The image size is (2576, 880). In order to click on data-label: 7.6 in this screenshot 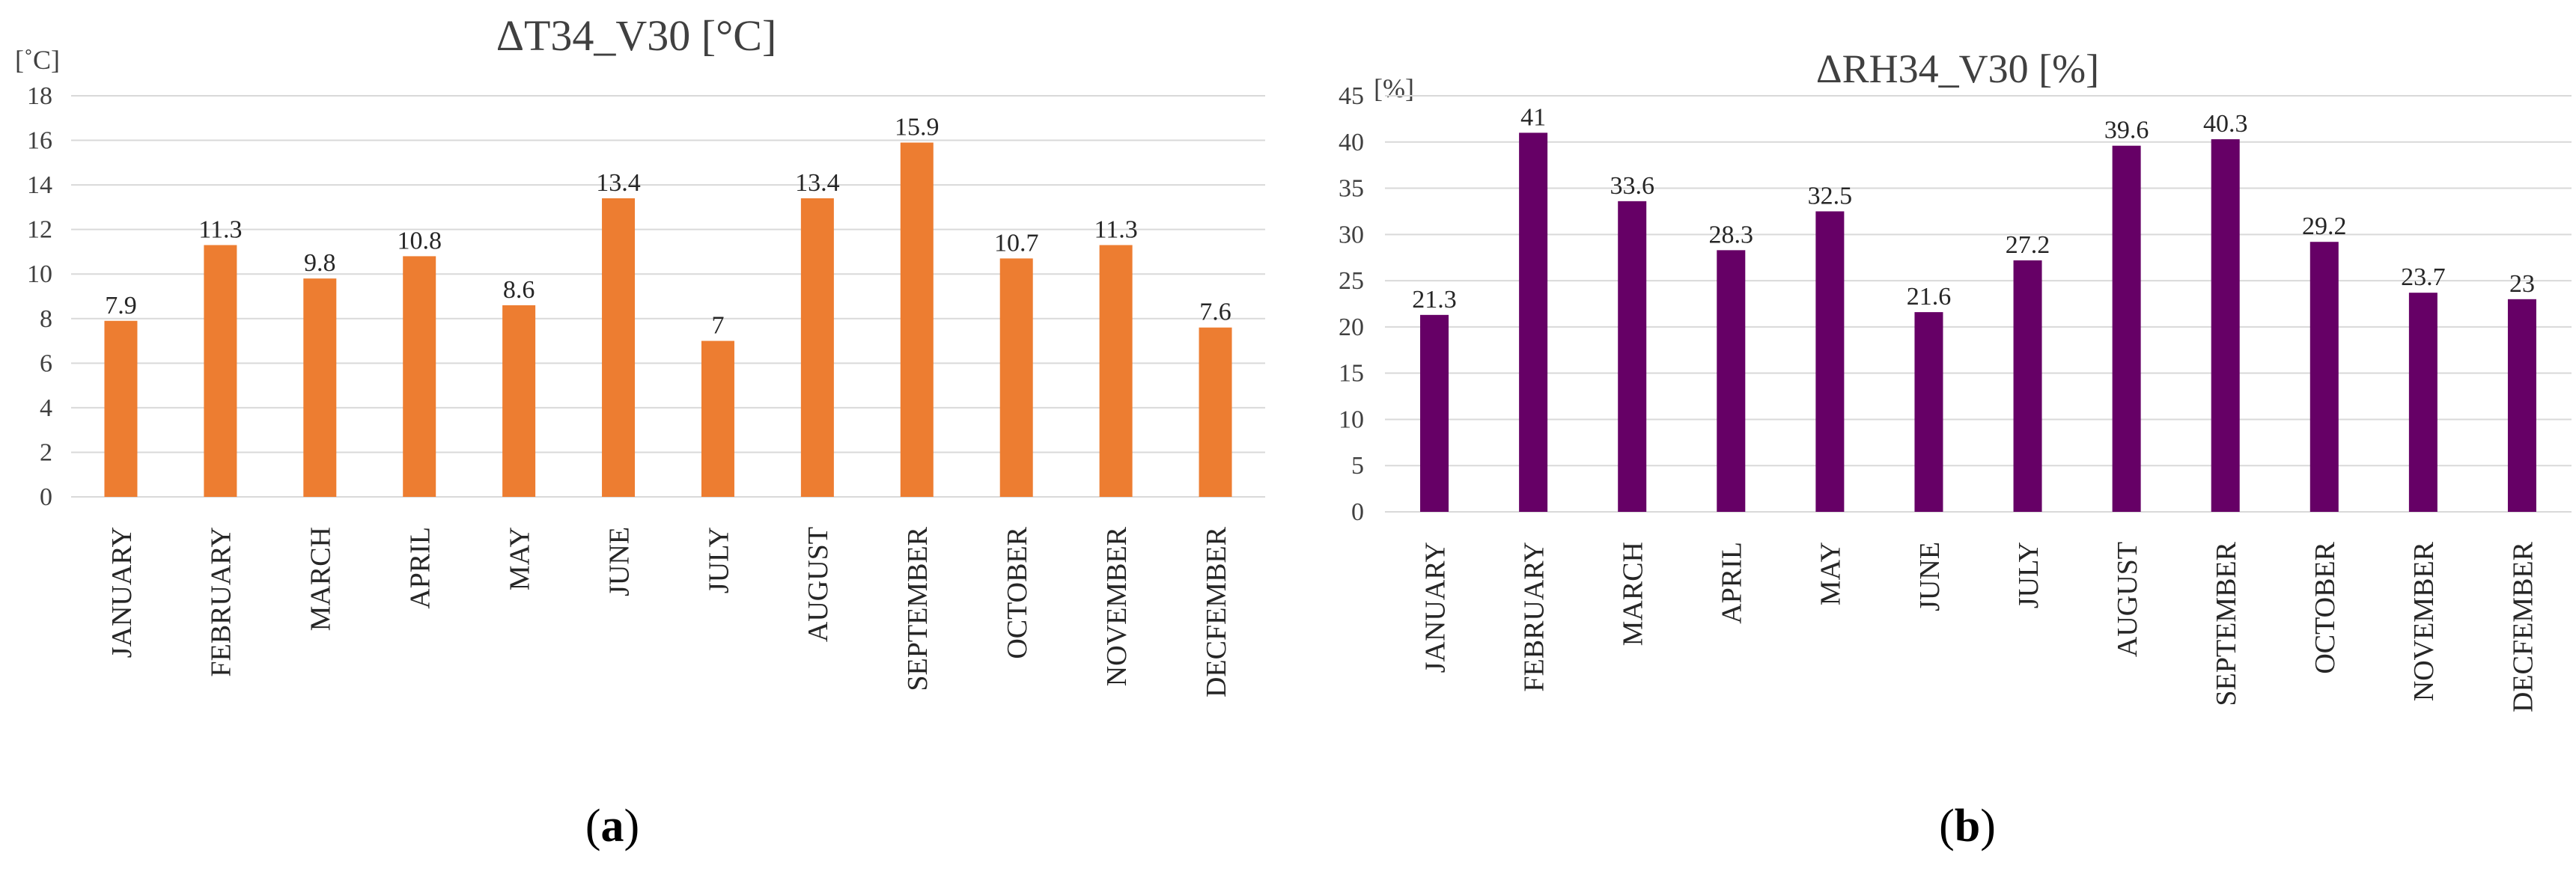, I will do `click(1215, 313)`.